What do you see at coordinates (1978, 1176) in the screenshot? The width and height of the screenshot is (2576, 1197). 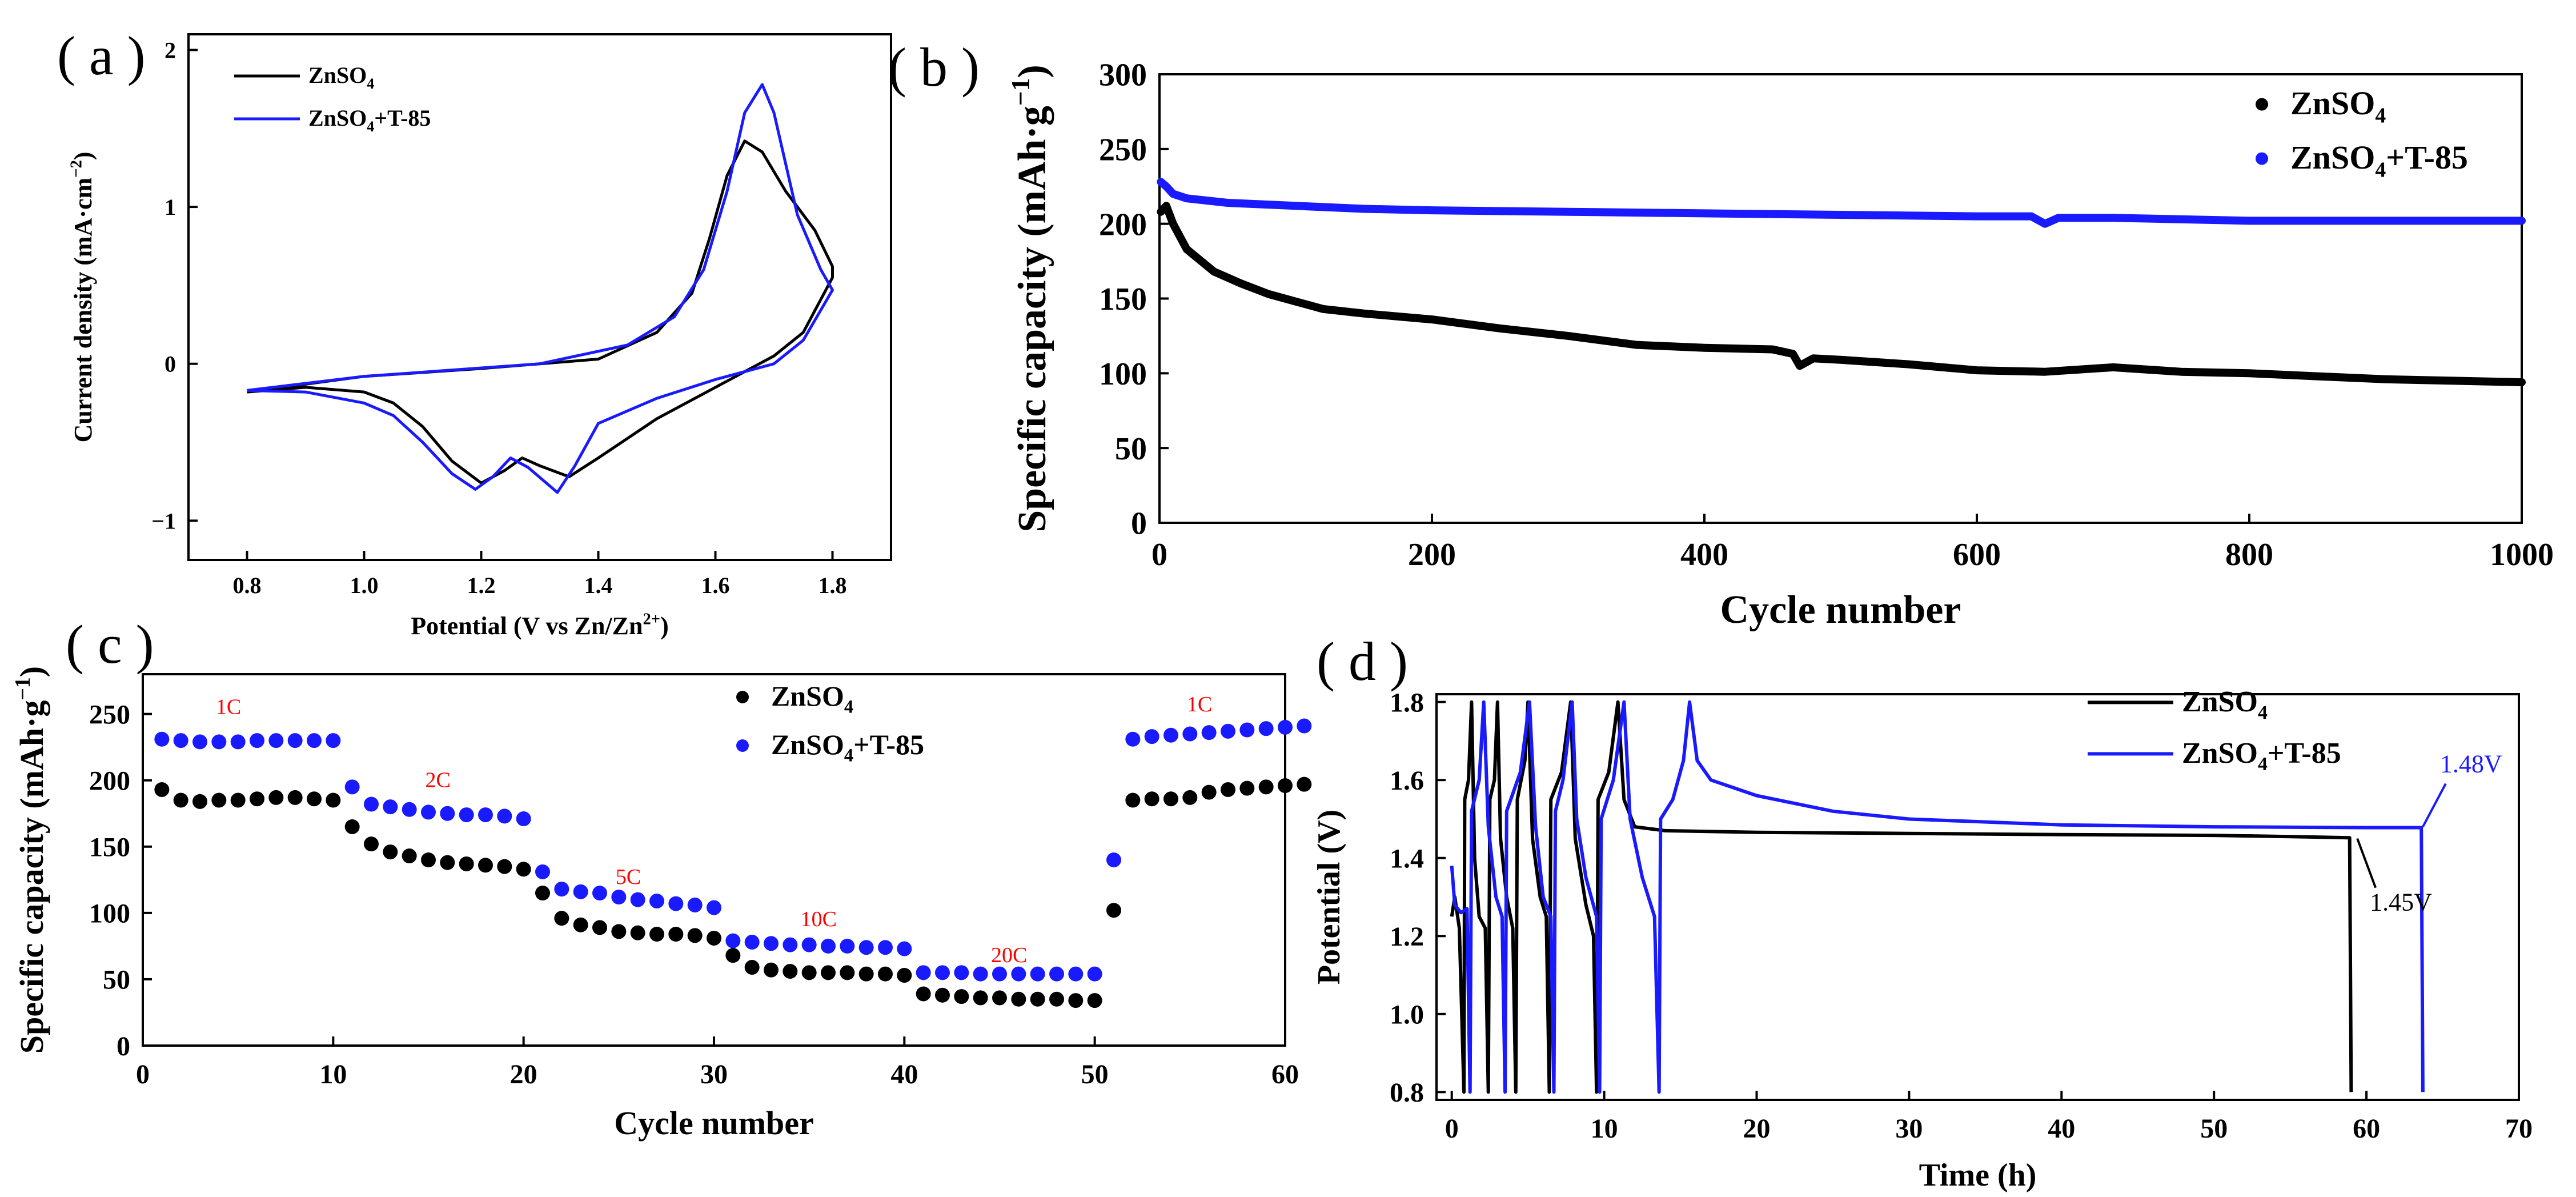 I see `x-axis-title: Time (h)` at bounding box center [1978, 1176].